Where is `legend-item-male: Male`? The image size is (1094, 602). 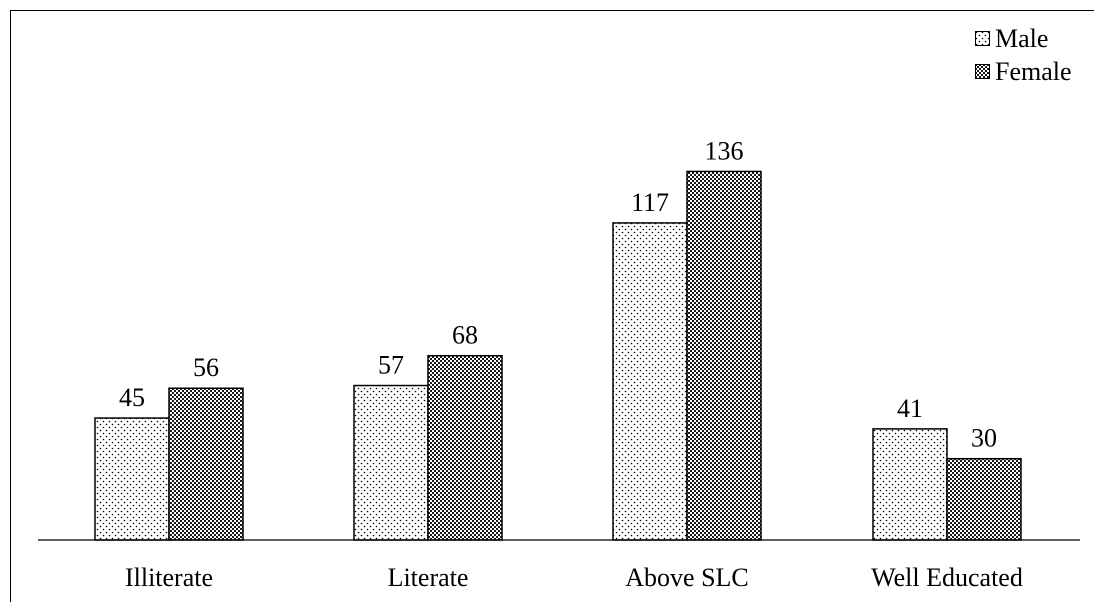 legend-item-male: Male is located at coordinates (1023, 38).